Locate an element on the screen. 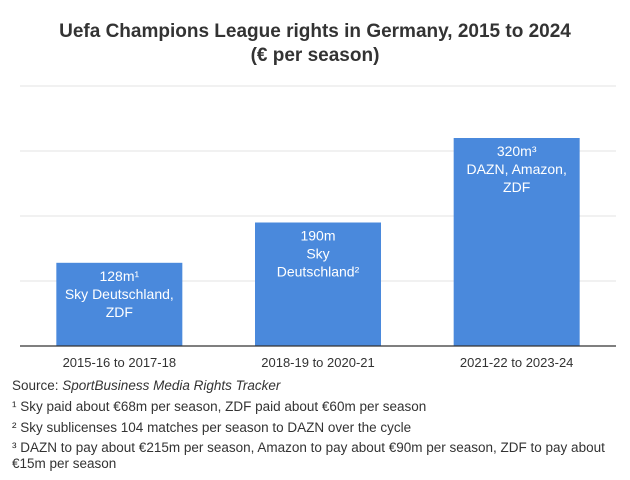 The image size is (630, 480). x-tick-label: 2018-19 to 2020-21 is located at coordinates (317, 362).